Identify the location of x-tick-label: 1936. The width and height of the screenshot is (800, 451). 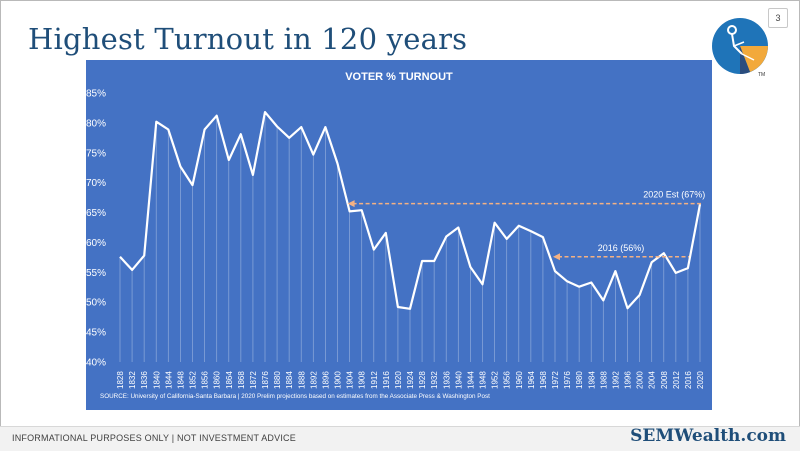
(446, 380).